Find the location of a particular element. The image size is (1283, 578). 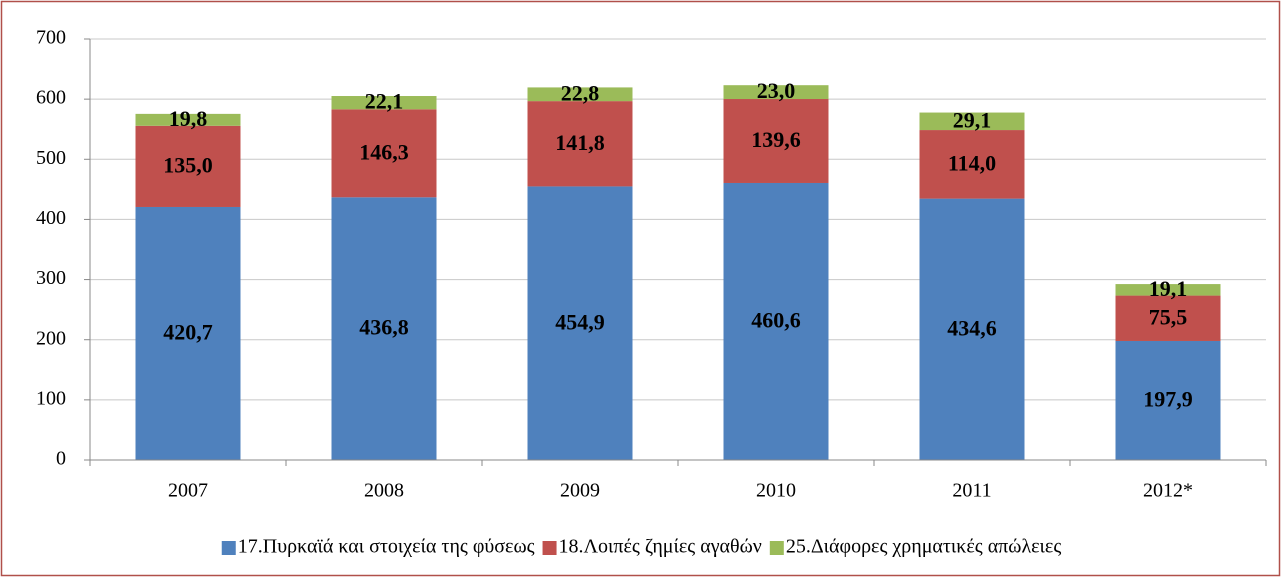

x-tick-label: 2011 is located at coordinates (971, 491).